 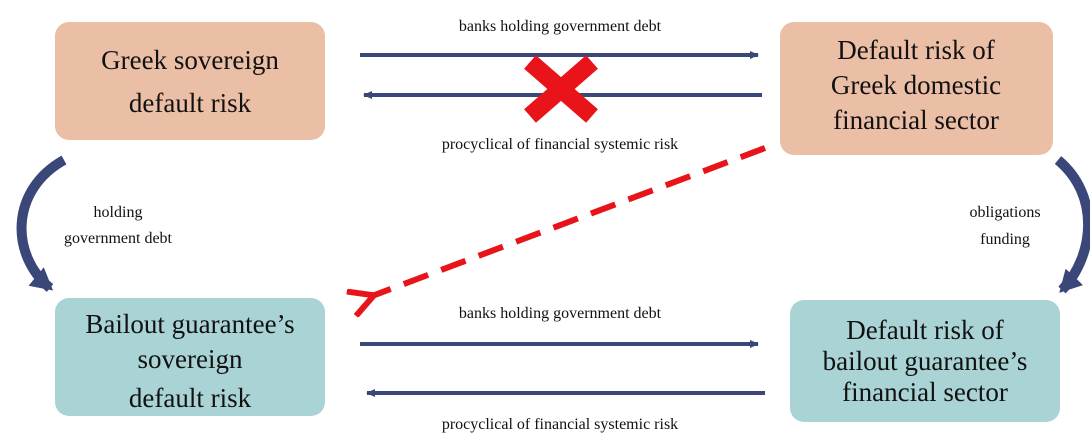 What do you see at coordinates (1005, 239) in the screenshot?
I see `edge-label: funding` at bounding box center [1005, 239].